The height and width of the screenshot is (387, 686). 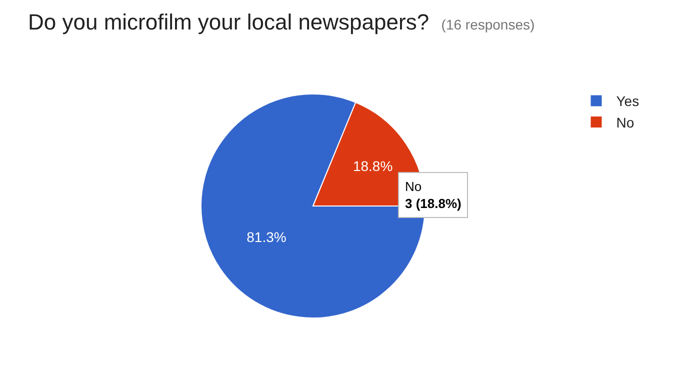 I want to click on text: 3 (18.8%), so click(x=433, y=203).